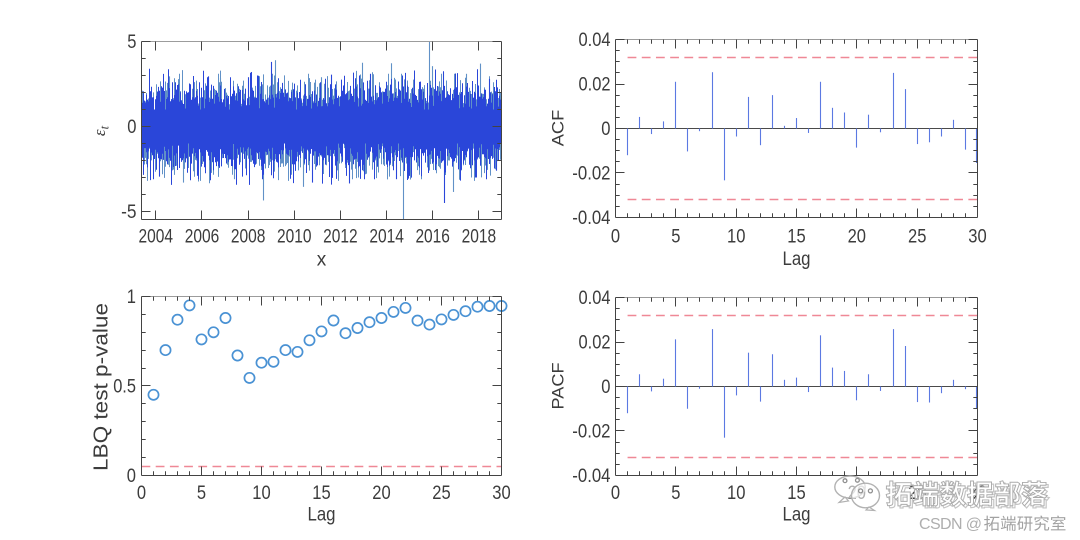 This screenshot has width=1080, height=540. I want to click on svg-text: 2012, so click(340, 236).